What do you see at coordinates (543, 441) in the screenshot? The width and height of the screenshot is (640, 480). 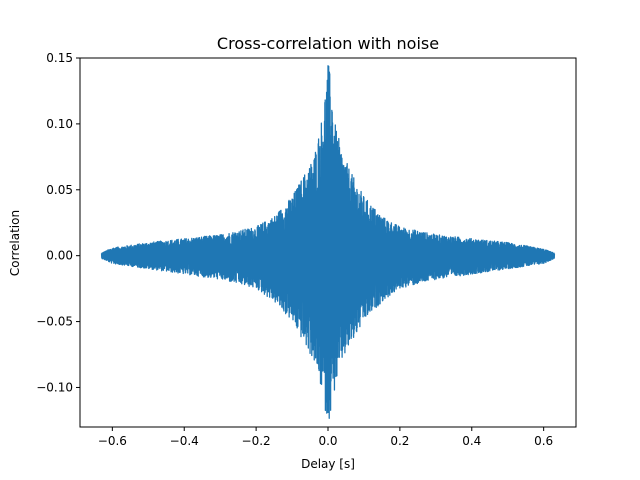 I see `x-tick-label: 0.6` at bounding box center [543, 441].